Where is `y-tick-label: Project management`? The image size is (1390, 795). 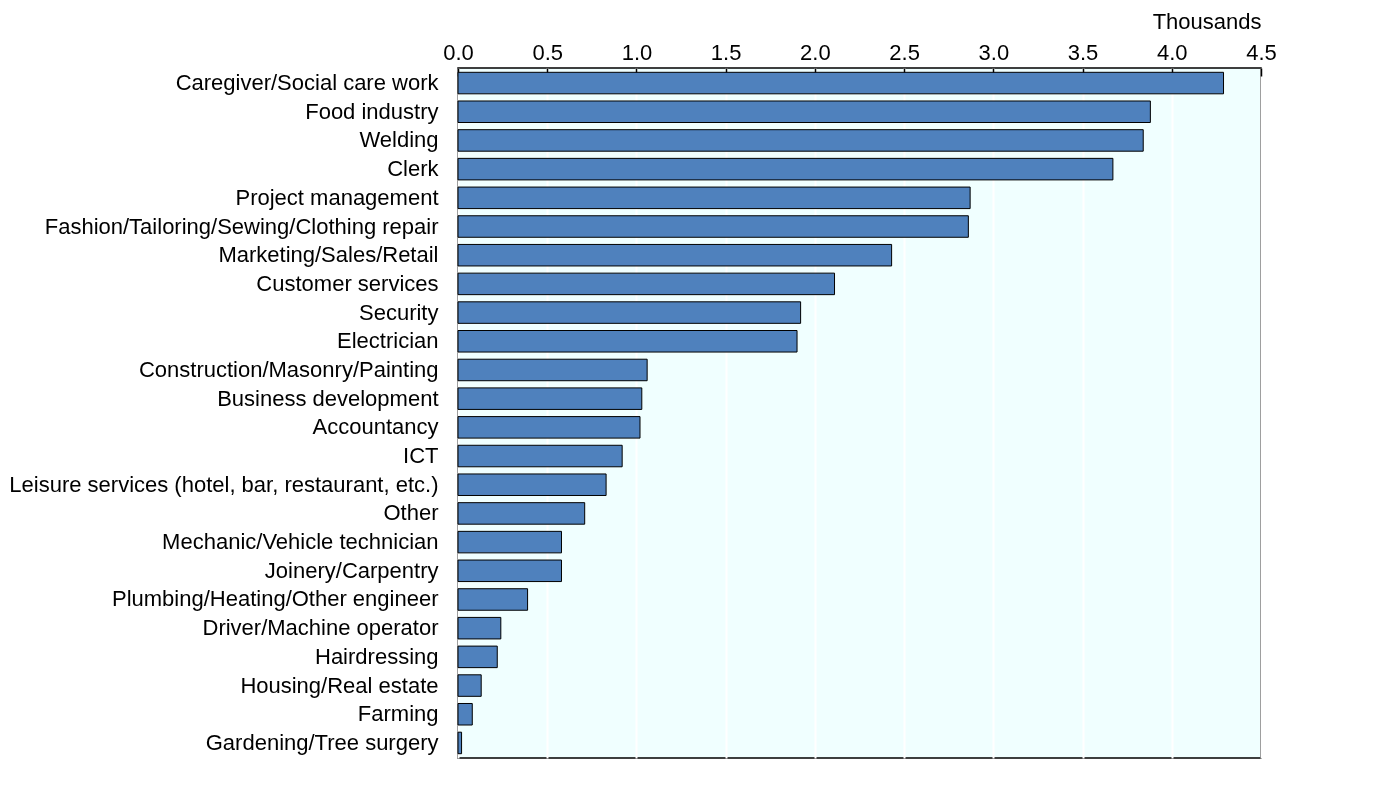
y-tick-label: Project management is located at coordinates (337, 197).